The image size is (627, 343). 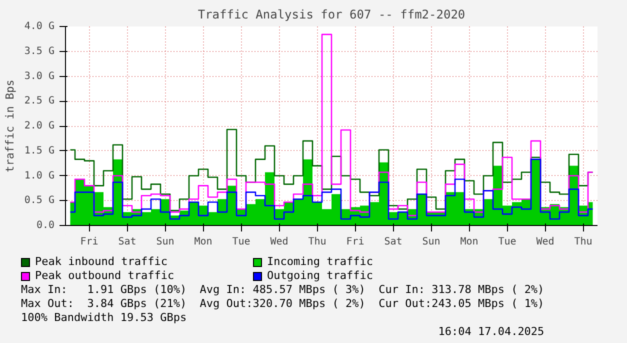 I want to click on text: Max In: 1.91 GBps (10%) Avg In: 485.57 MBps ( 3%) Cur In: 313.78 MBps ( 2%), so click(x=282, y=290).